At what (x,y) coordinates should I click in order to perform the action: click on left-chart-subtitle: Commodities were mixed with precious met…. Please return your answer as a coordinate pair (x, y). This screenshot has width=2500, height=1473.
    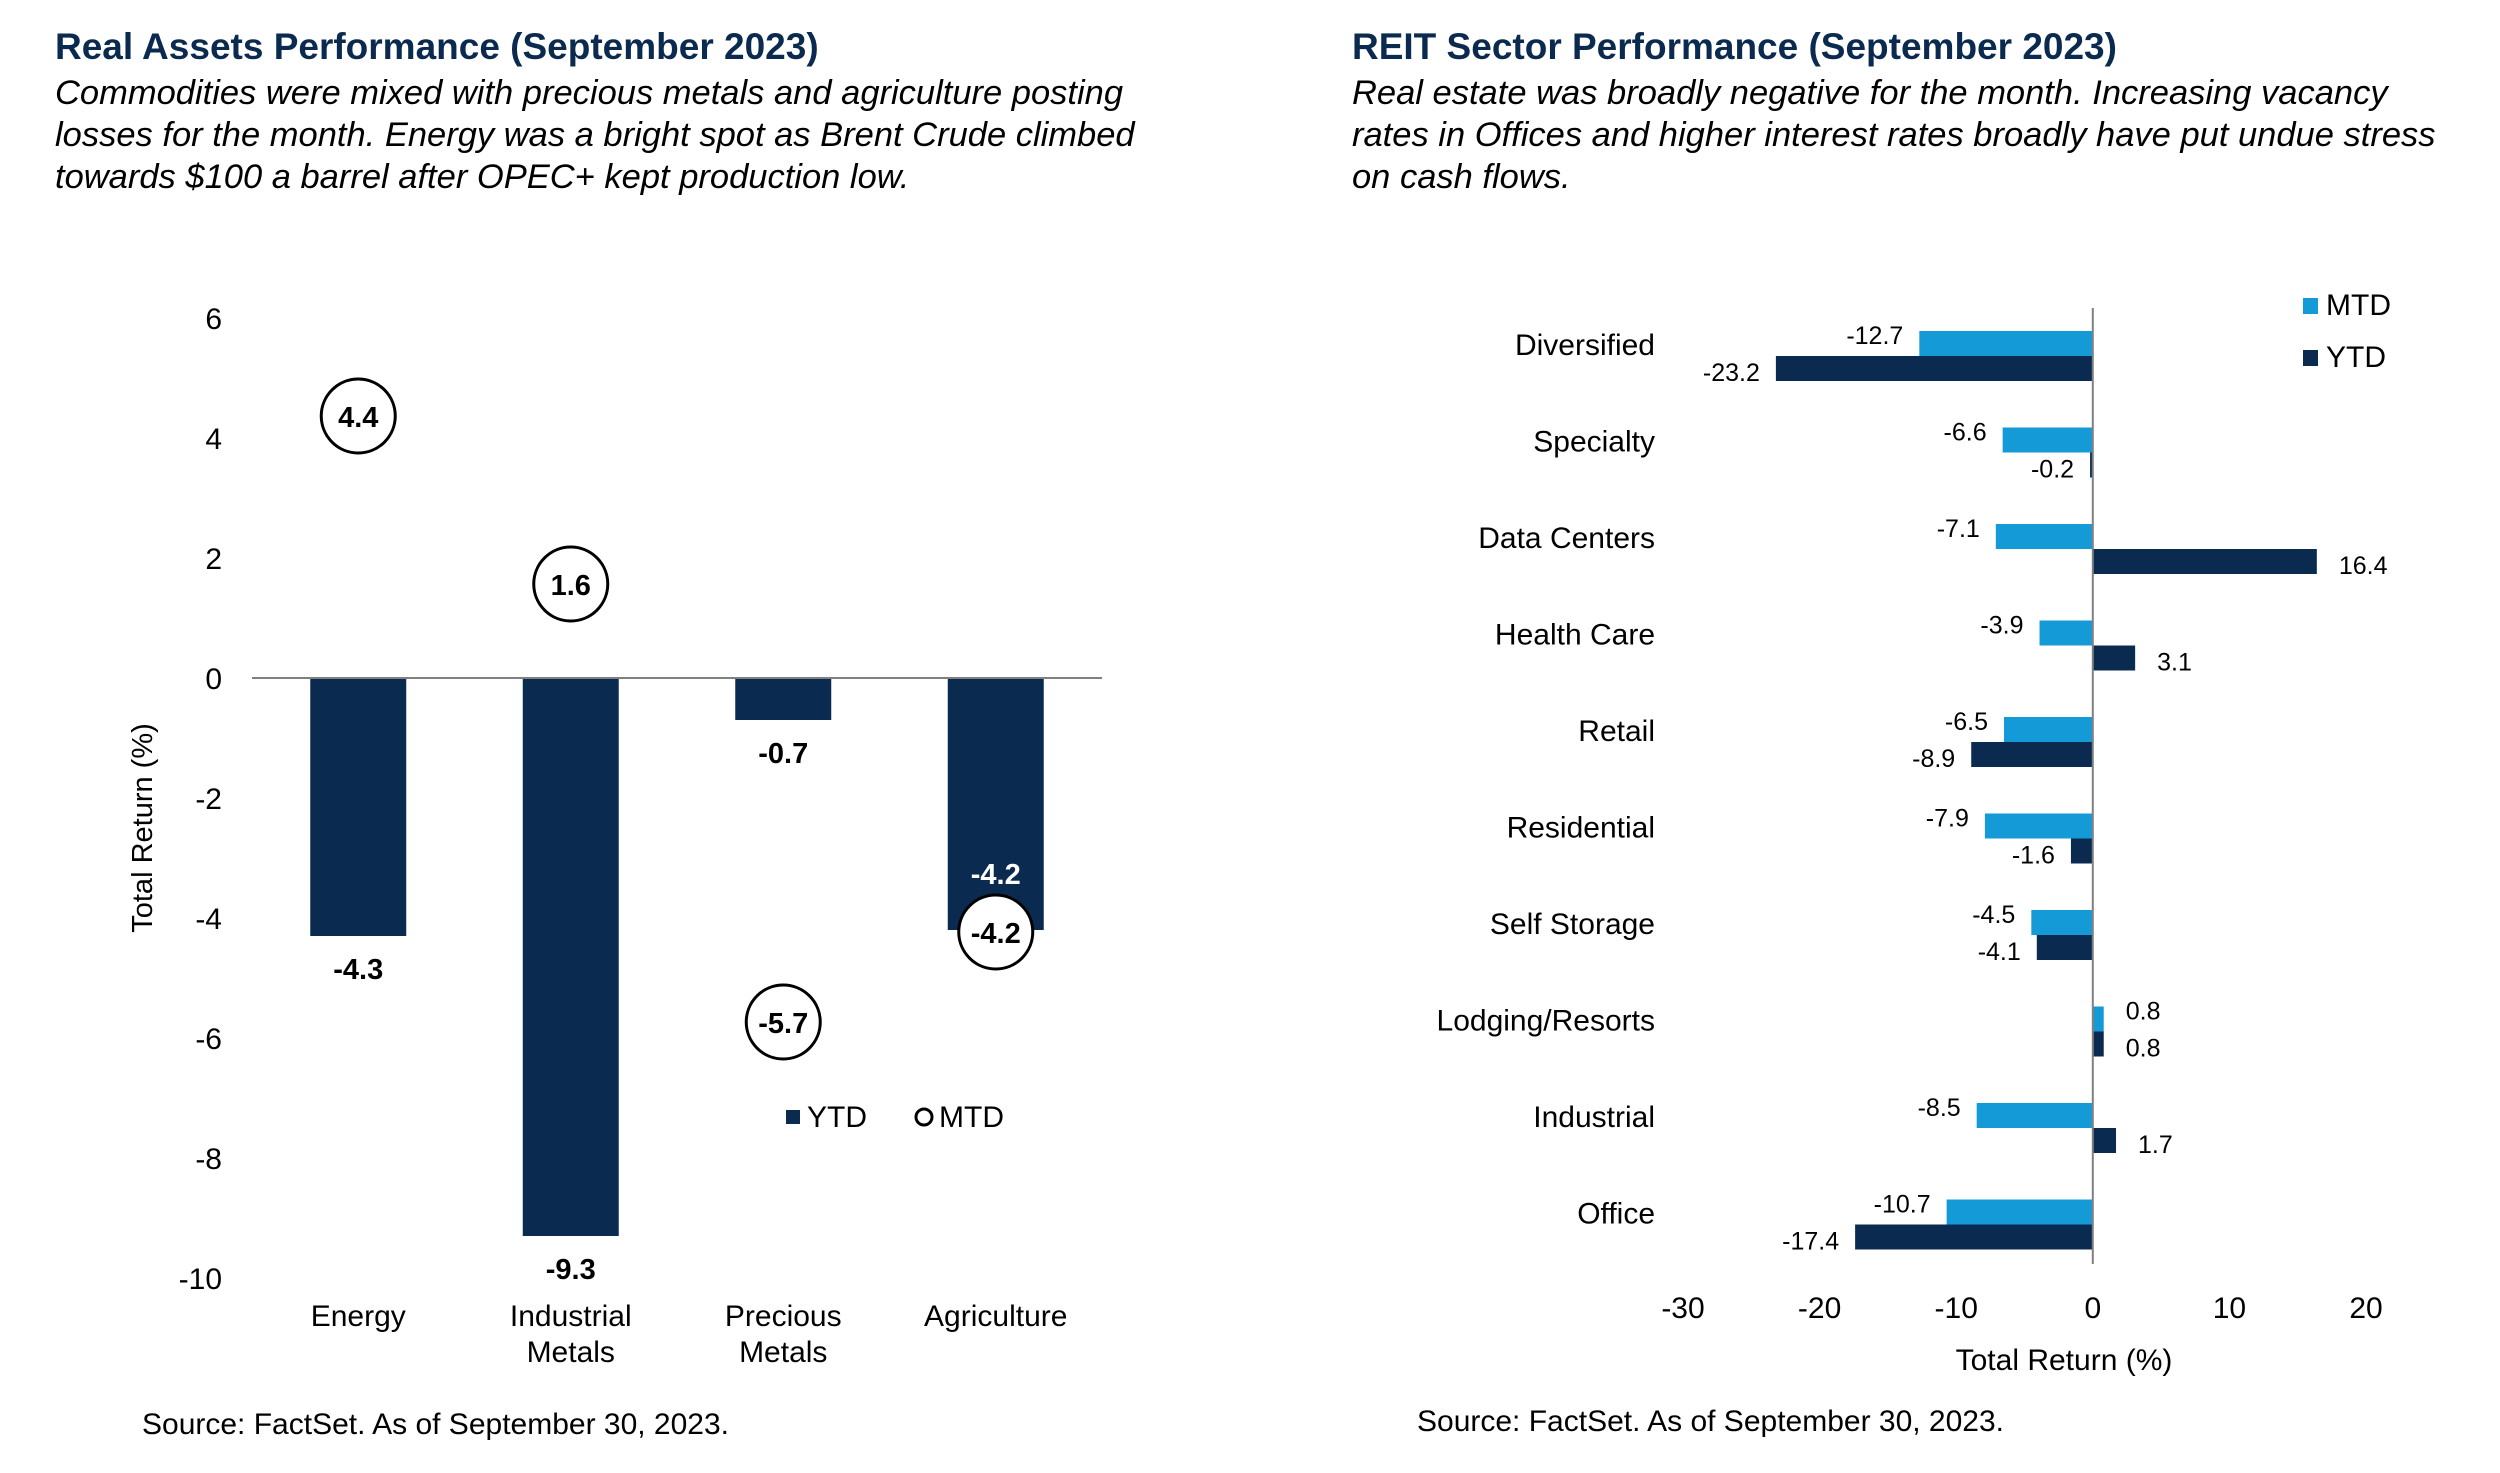
    Looking at the image, I should click on (595, 135).